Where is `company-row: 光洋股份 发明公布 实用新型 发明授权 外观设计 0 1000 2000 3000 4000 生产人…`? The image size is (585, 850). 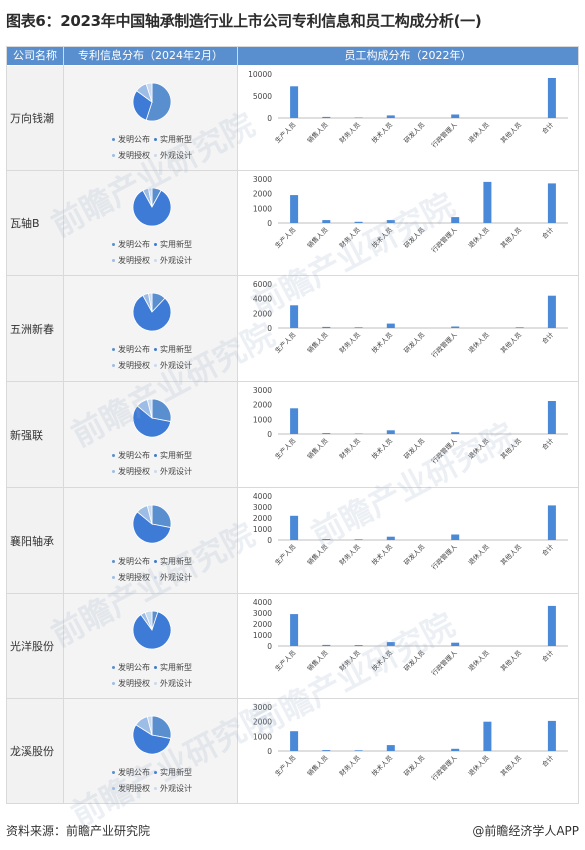
company-row: 光洋股份 发明公布 实用新型 发明授权 外观设计 0 1000 2000 3000 4000 生产人… is located at coordinates (292, 646).